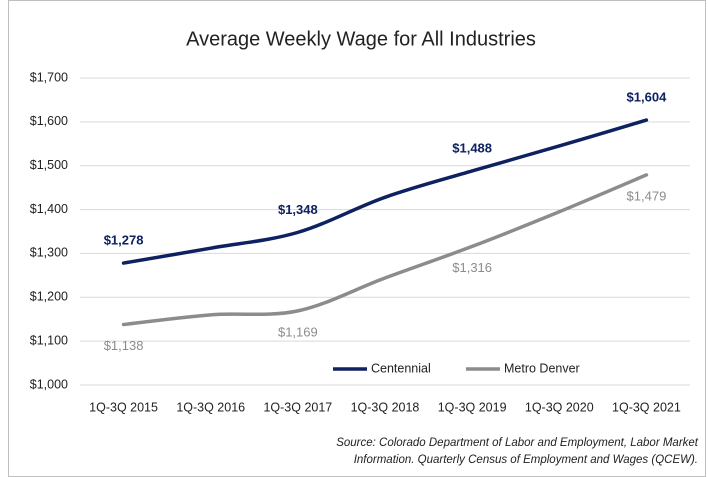 The height and width of the screenshot is (477, 708). What do you see at coordinates (123, 407) in the screenshot?
I see `x-tick-label: 1Q-3Q 2015` at bounding box center [123, 407].